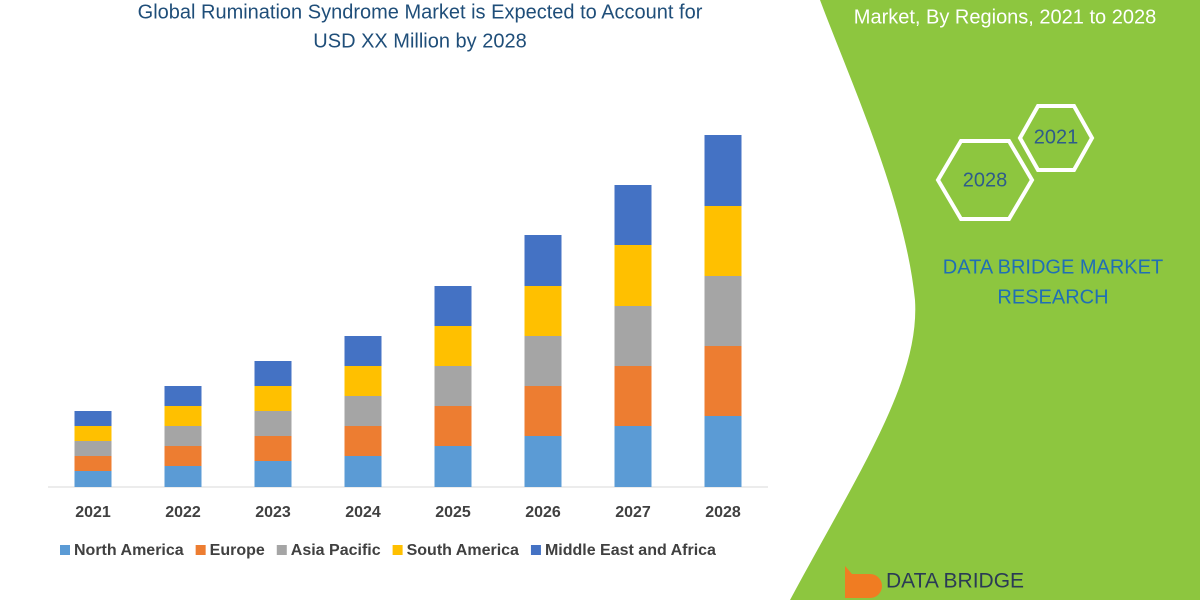 This screenshot has height=600, width=1200. Describe the element at coordinates (363, 512) in the screenshot. I see `x-tick-label: 2024` at that location.